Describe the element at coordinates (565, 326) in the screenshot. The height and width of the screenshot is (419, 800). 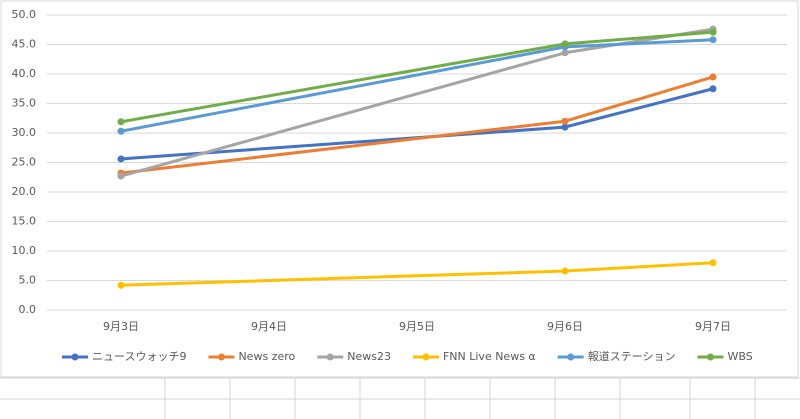
I see `x-tick-label: 9月6日` at that location.